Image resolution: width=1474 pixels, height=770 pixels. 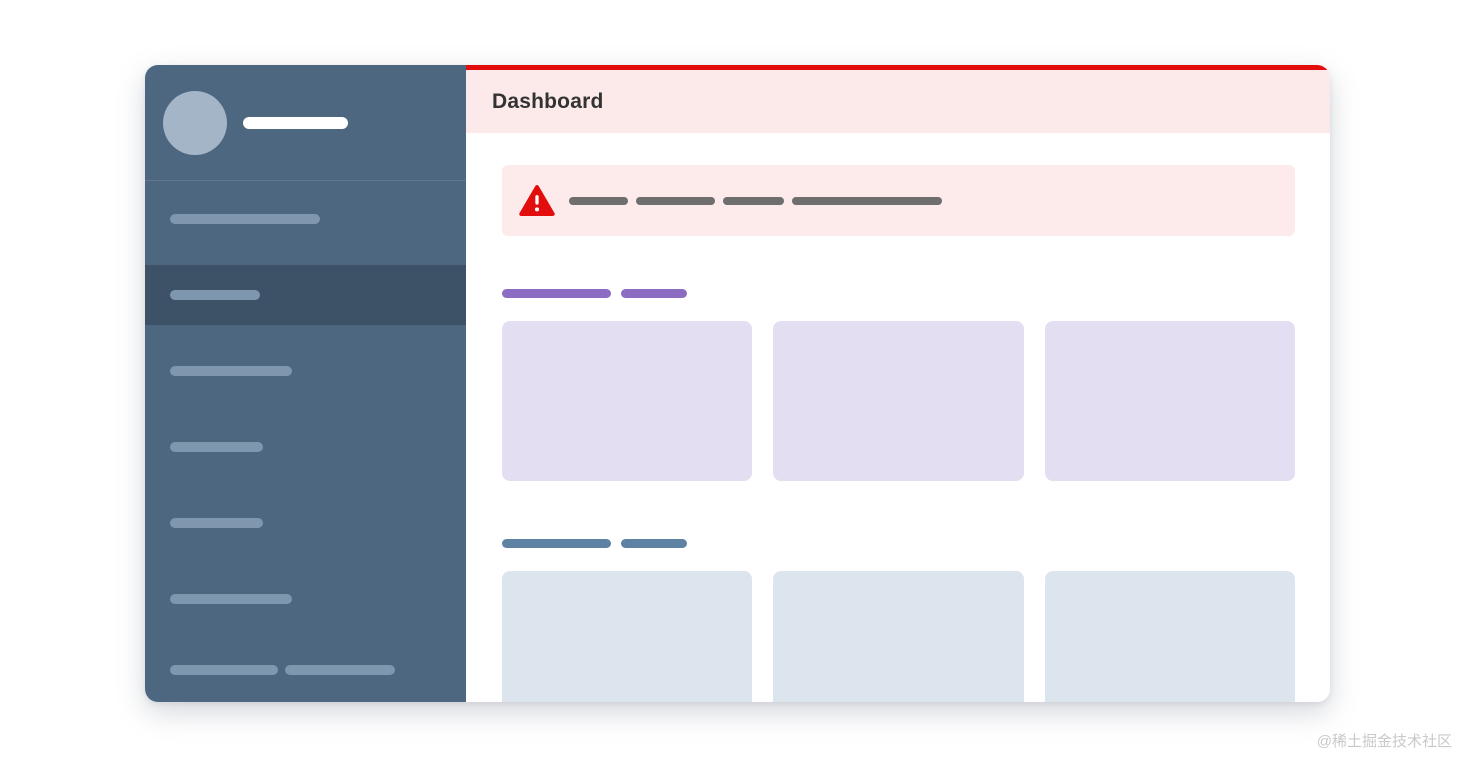 I want to click on alert-banner, so click(x=898, y=200).